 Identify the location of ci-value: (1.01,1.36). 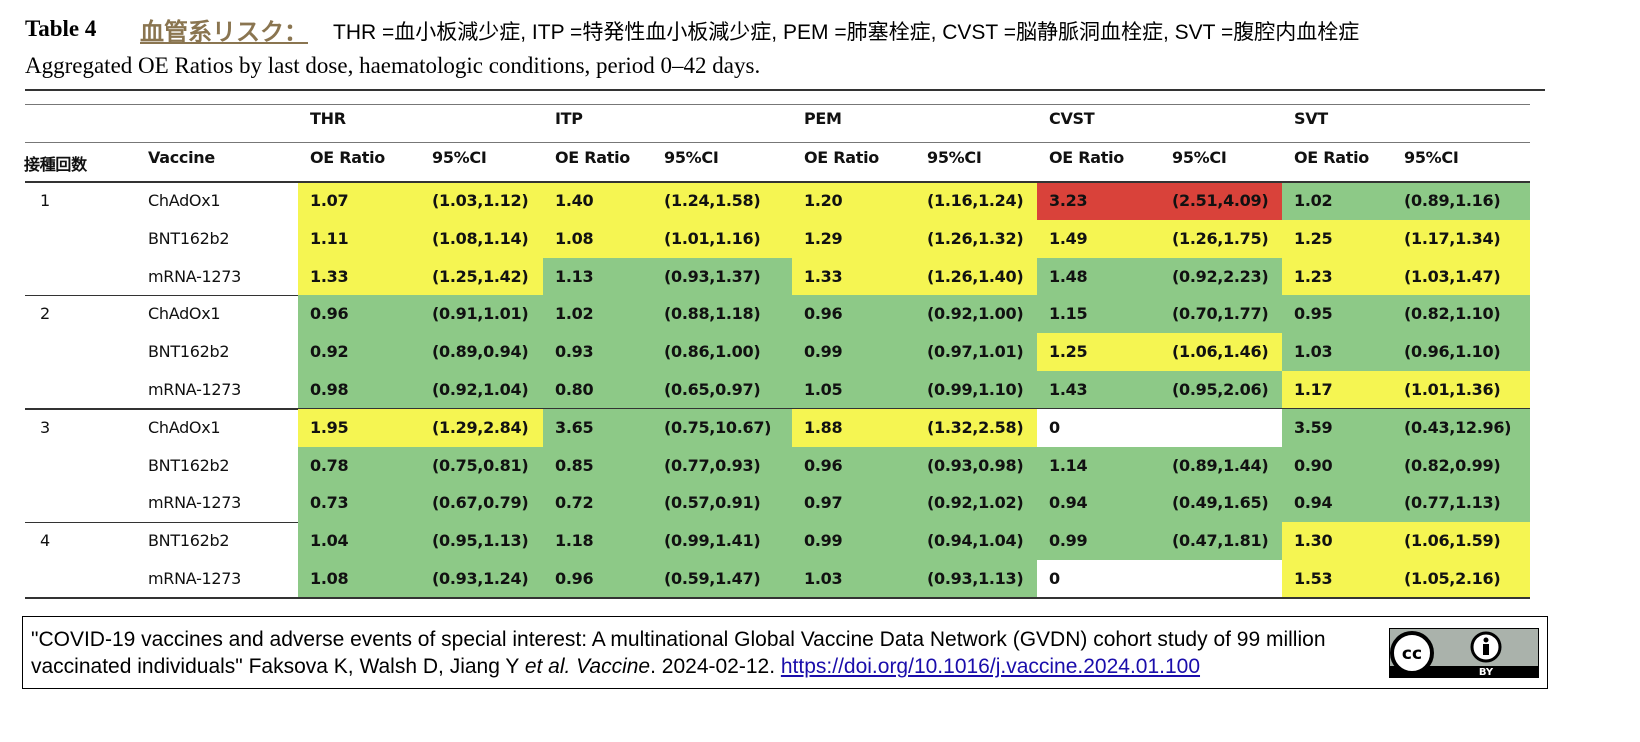
(1452, 389).